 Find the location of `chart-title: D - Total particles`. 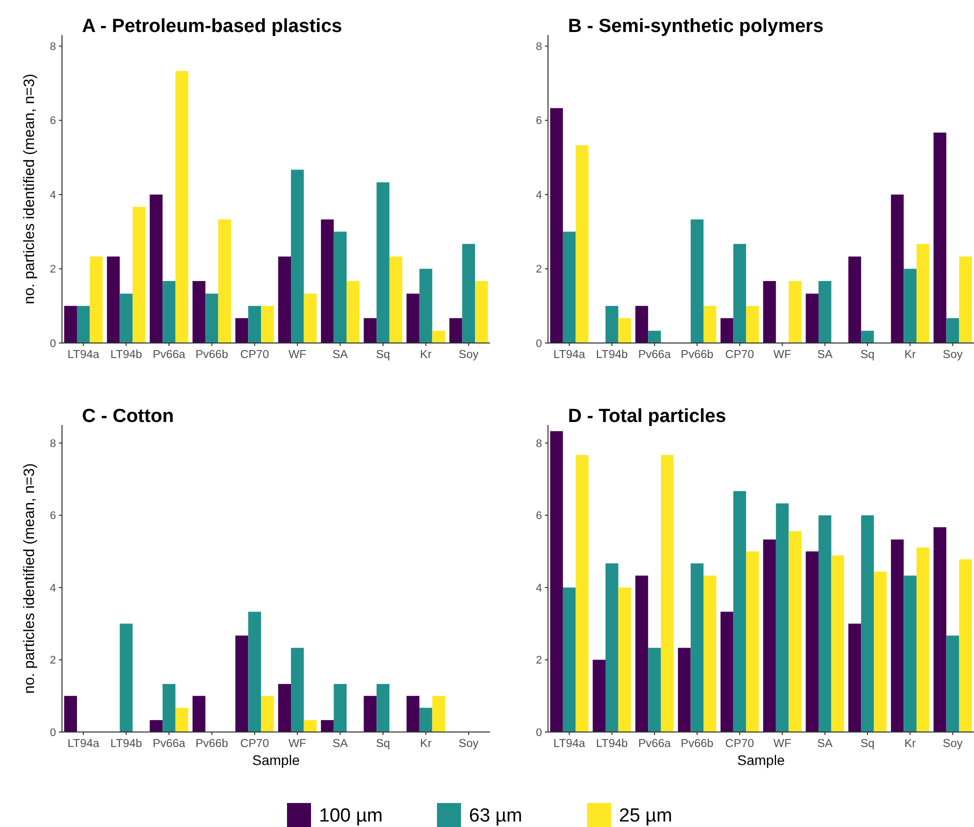

chart-title: D - Total particles is located at coordinates (647, 416).